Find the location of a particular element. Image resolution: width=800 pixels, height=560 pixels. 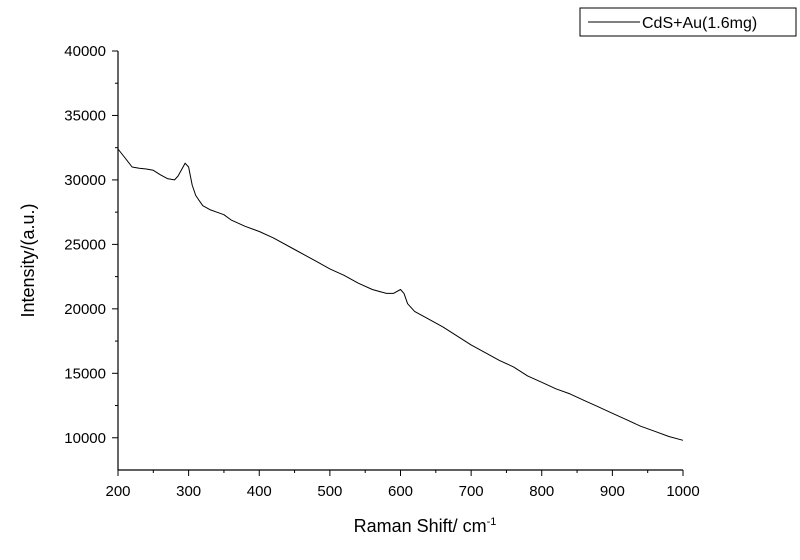

x-tick-label: 300 is located at coordinates (188, 491).